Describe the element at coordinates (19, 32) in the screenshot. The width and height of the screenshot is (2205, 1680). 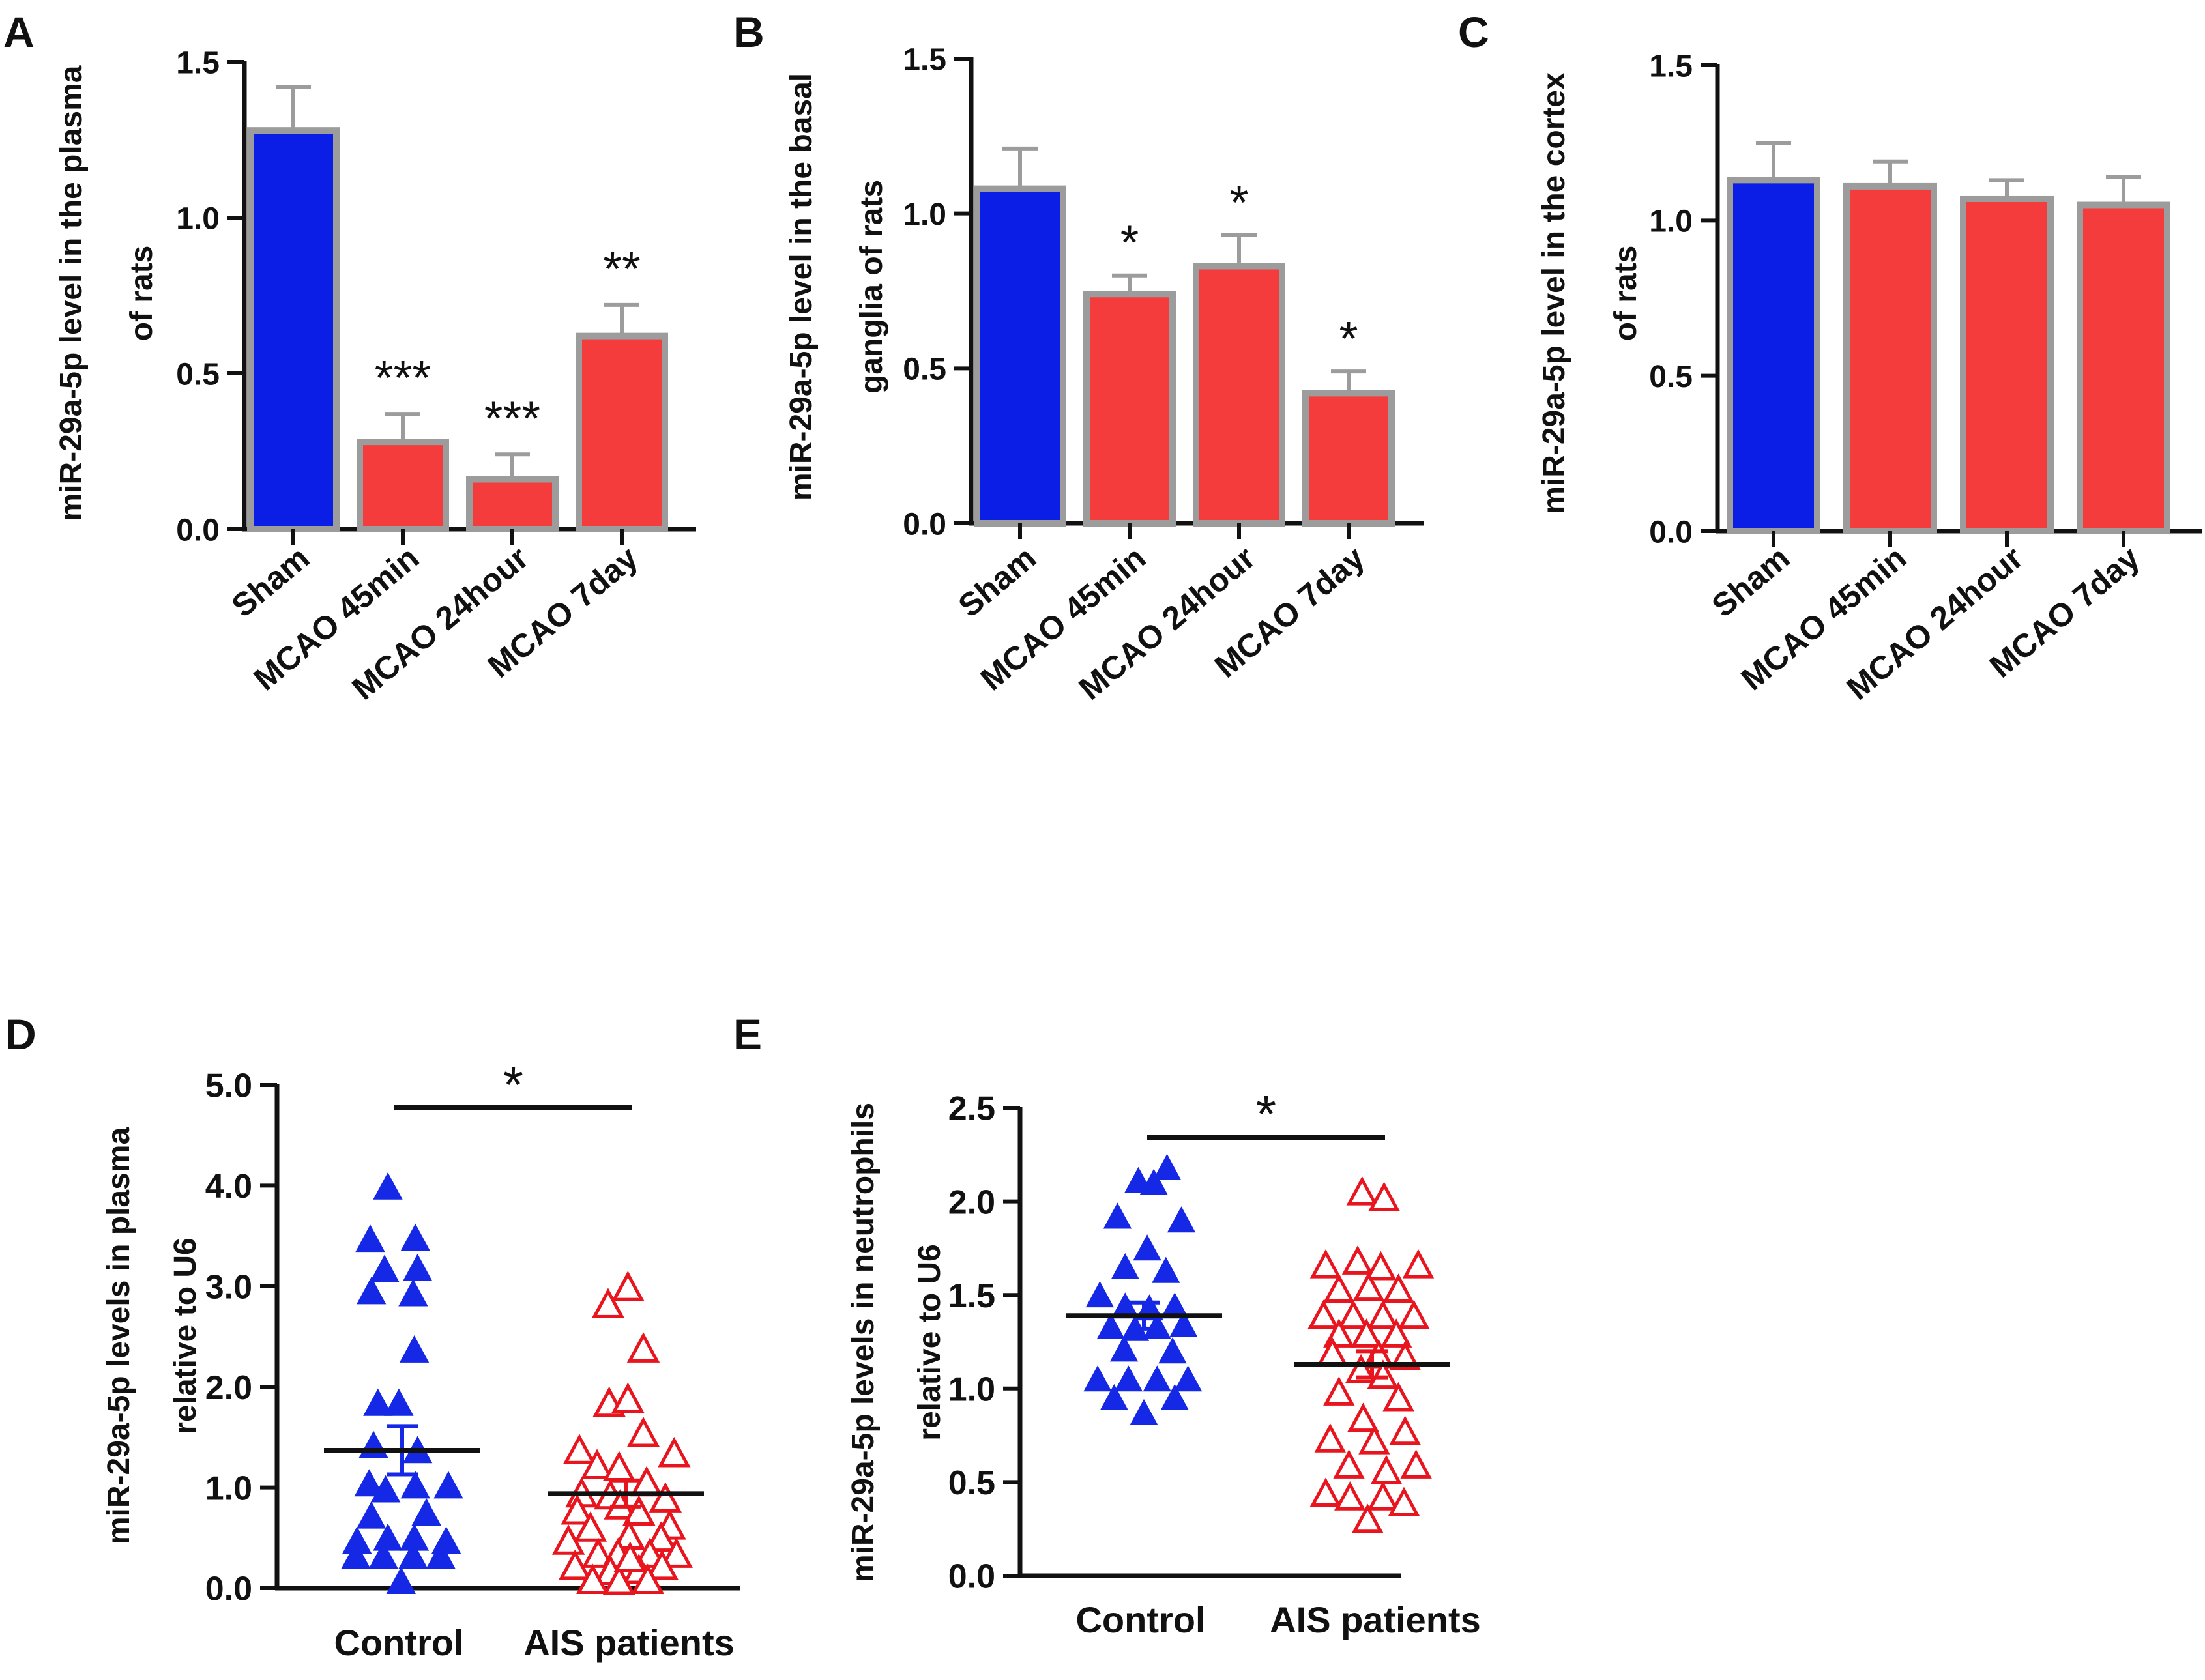
I see `panel-label: A` at that location.